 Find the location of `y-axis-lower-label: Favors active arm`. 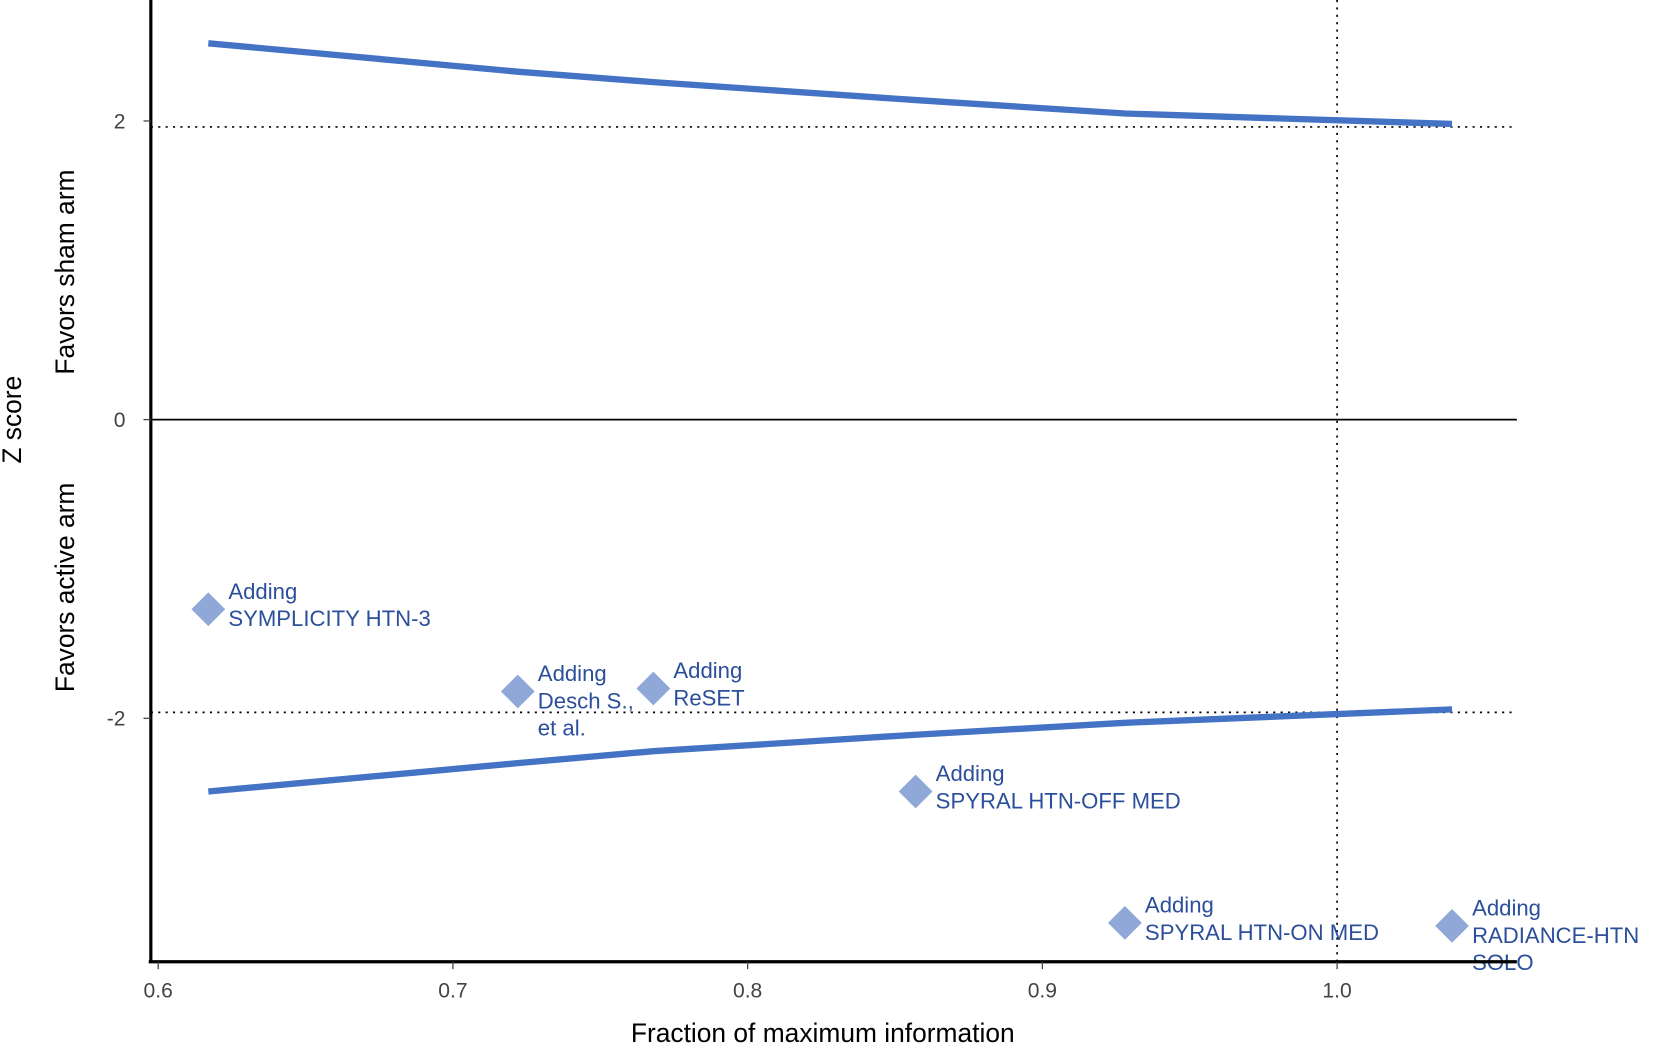

y-axis-lower-label: Favors active arm is located at coordinates (65, 587).